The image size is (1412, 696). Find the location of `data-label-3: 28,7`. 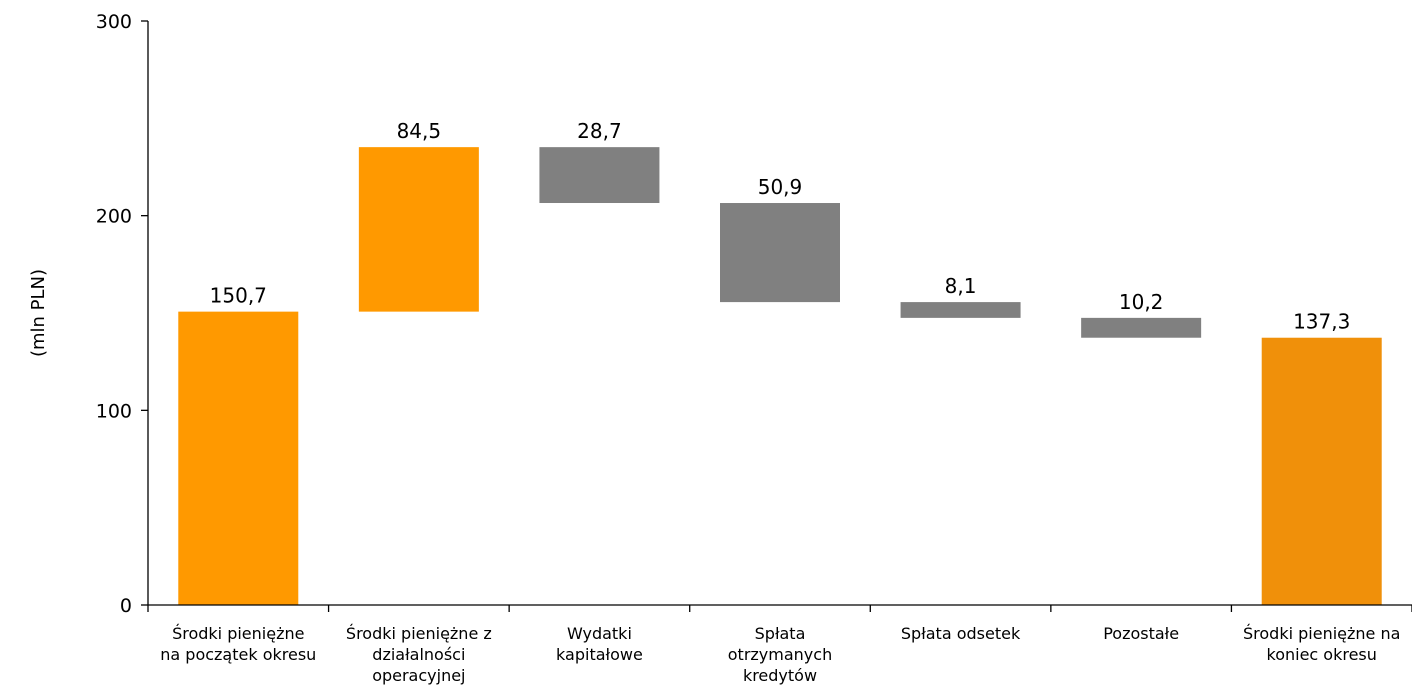

data-label-3: 28,7 is located at coordinates (599, 131).